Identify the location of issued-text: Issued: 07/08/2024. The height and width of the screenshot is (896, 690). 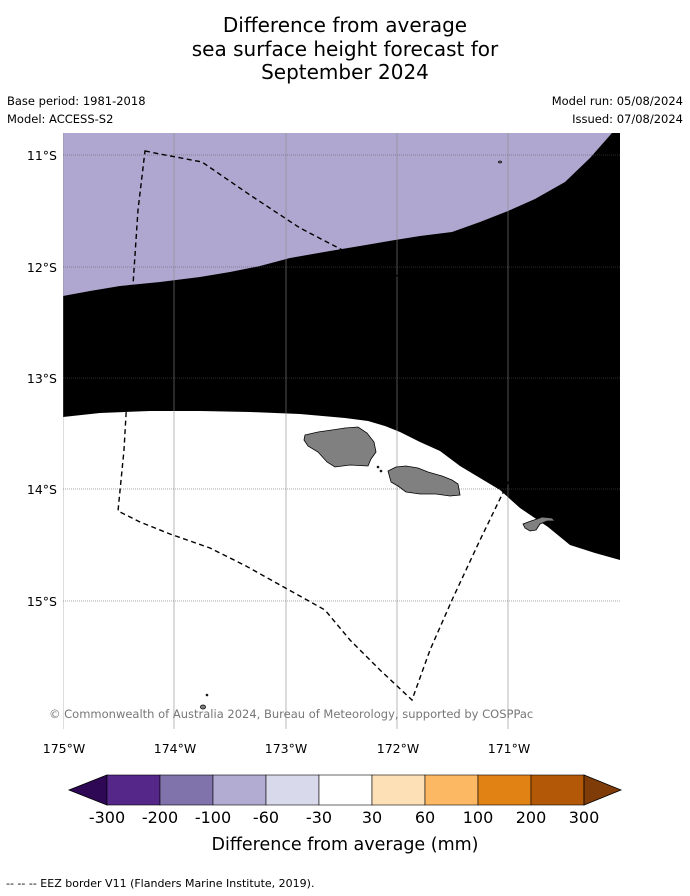
(627, 119).